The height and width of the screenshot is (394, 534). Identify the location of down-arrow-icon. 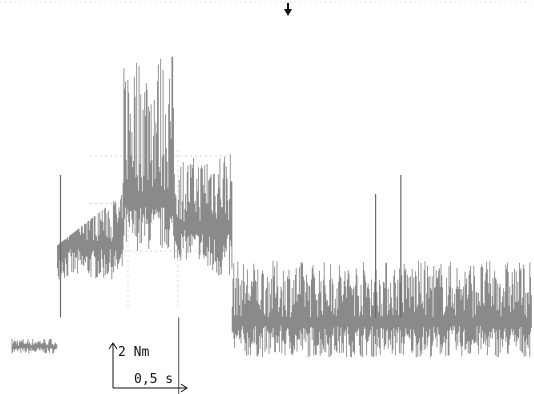
(288, 9).